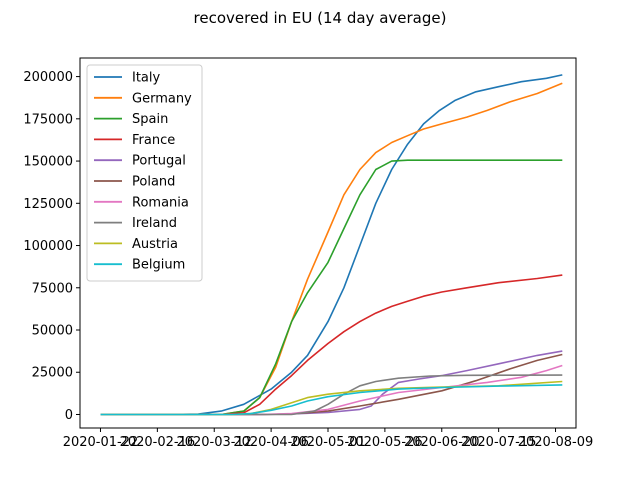  What do you see at coordinates (48, 246) in the screenshot?
I see `y-tick-label: 100000` at bounding box center [48, 246].